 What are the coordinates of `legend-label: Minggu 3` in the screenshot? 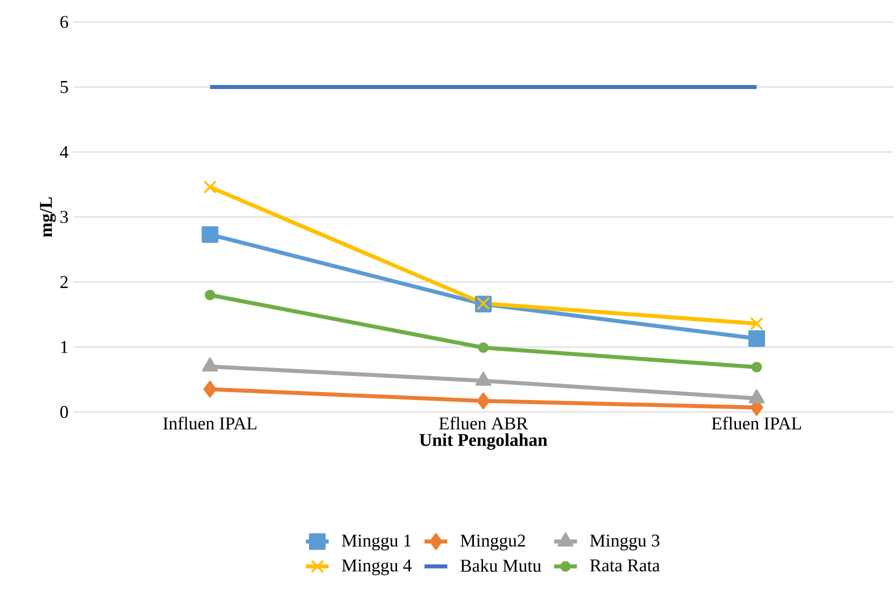 It's located at (625, 542).